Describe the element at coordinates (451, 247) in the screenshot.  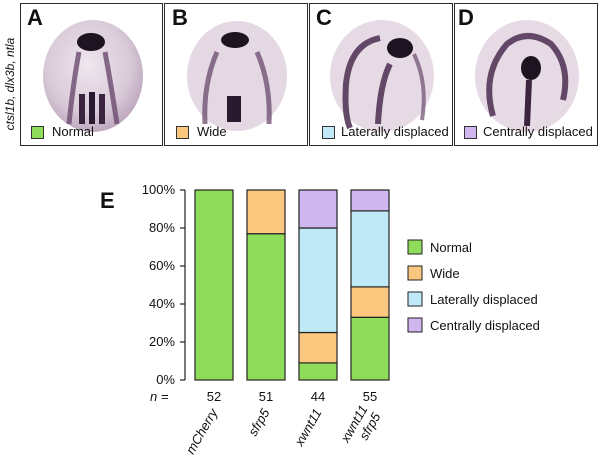
I see `legend-label: Normal` at that location.